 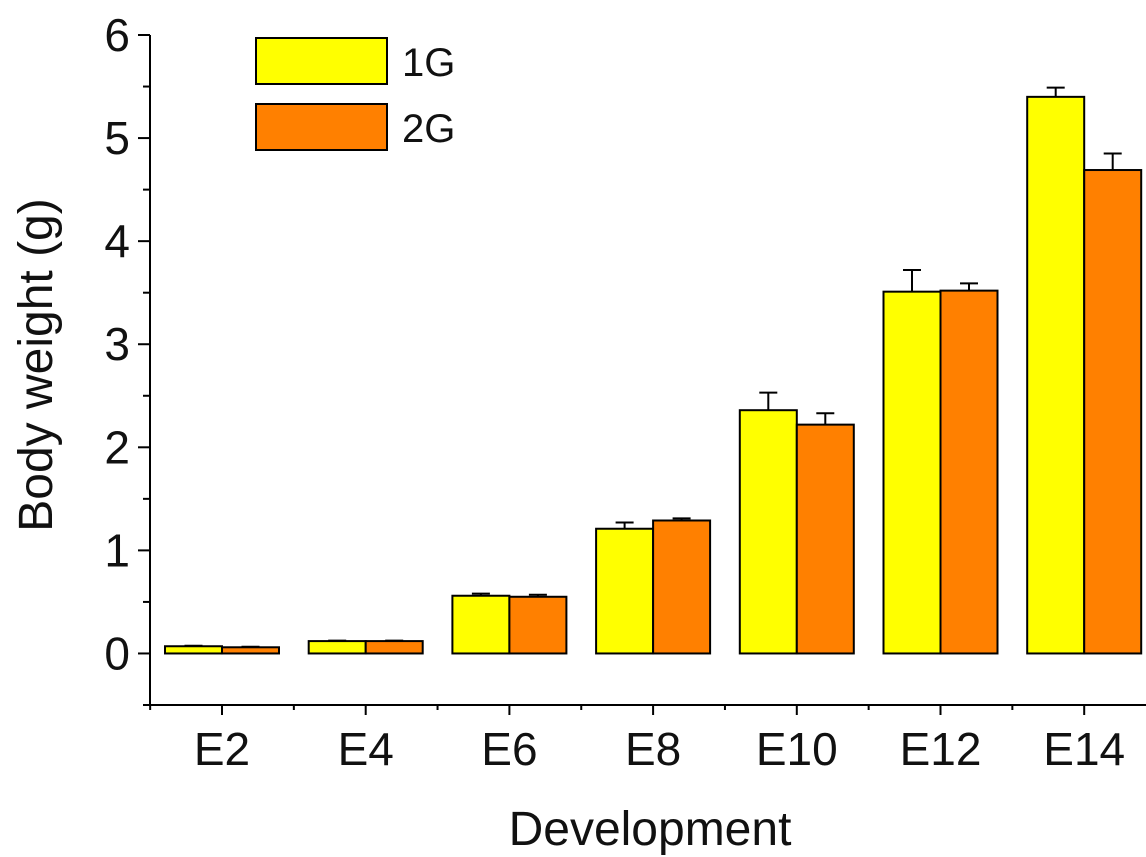 I want to click on x-tick-label-e14: E14, so click(x=1084, y=749).